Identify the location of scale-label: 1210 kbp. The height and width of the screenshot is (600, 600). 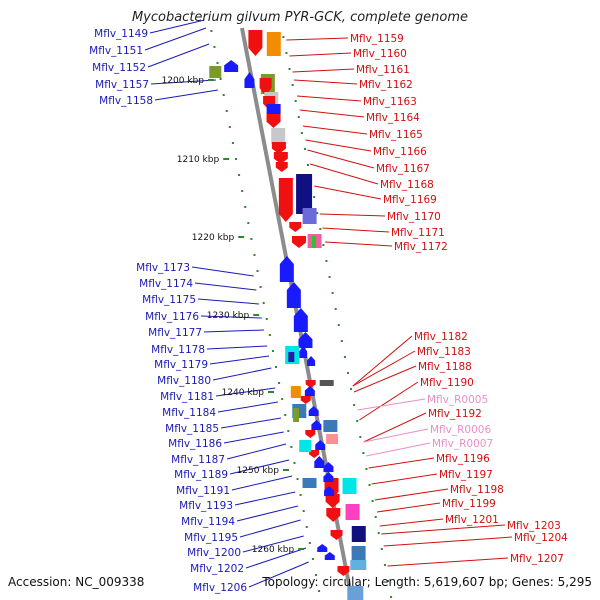
(198, 160).